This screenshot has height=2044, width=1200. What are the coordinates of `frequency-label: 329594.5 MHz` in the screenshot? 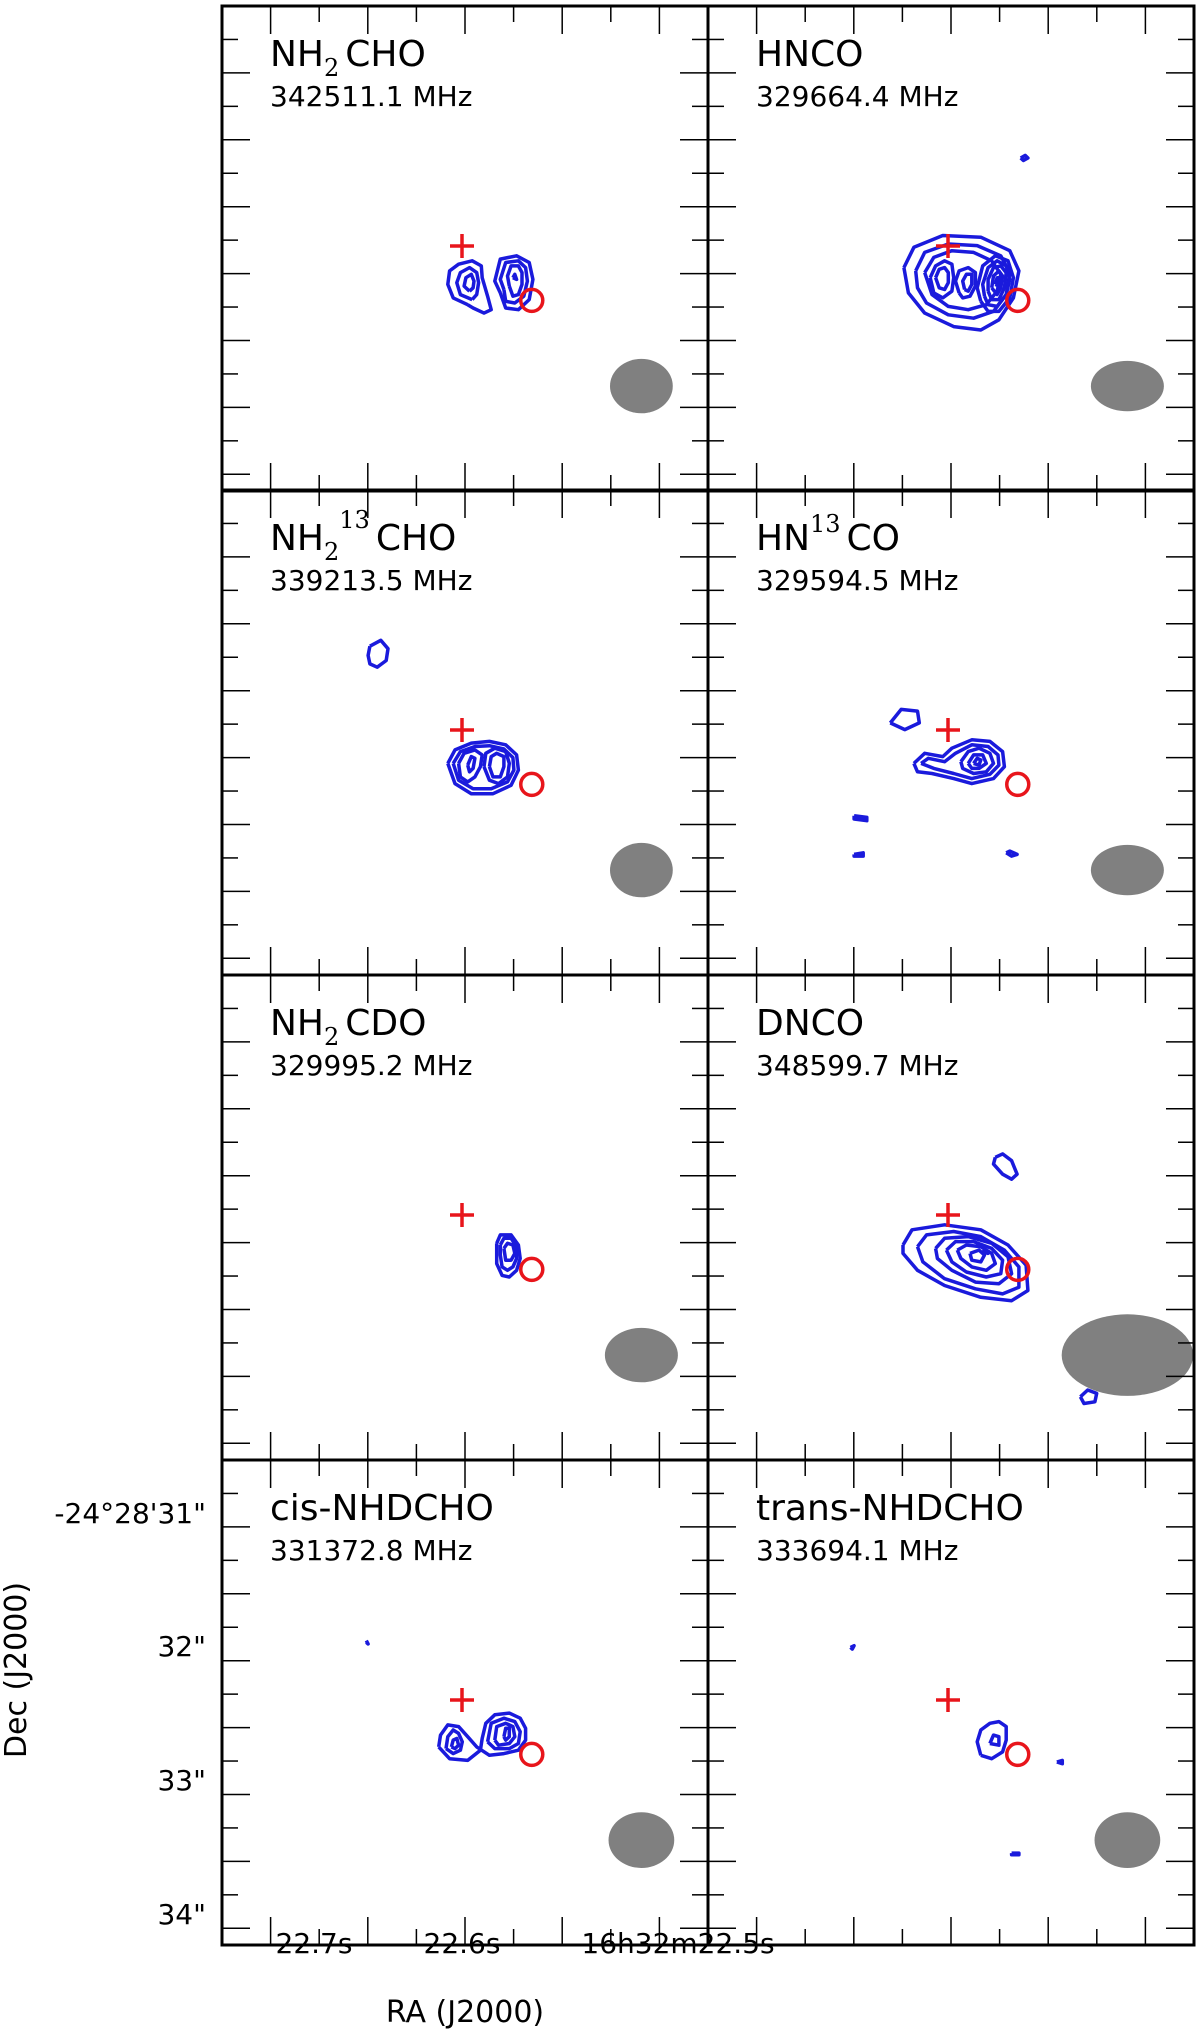 It's located at (857, 580).